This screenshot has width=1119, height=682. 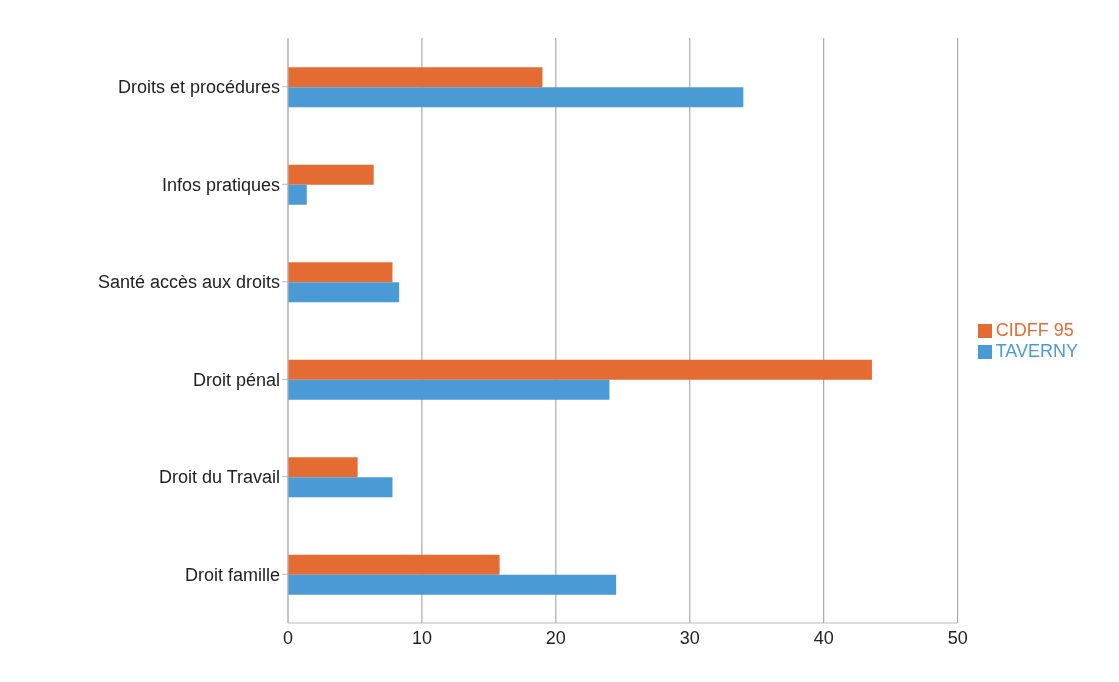 I want to click on y-tick-label: Droit pénal, so click(x=236, y=379).